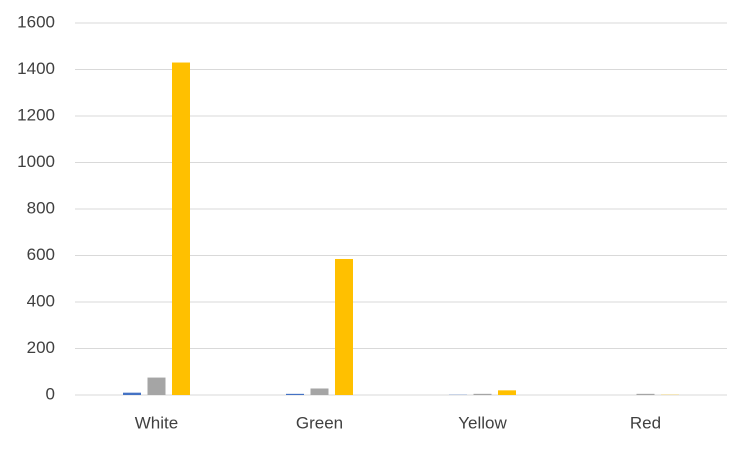 This screenshot has width=750, height=455. Describe the element at coordinates (41, 254) in the screenshot. I see `y-tick-label: 600` at that location.